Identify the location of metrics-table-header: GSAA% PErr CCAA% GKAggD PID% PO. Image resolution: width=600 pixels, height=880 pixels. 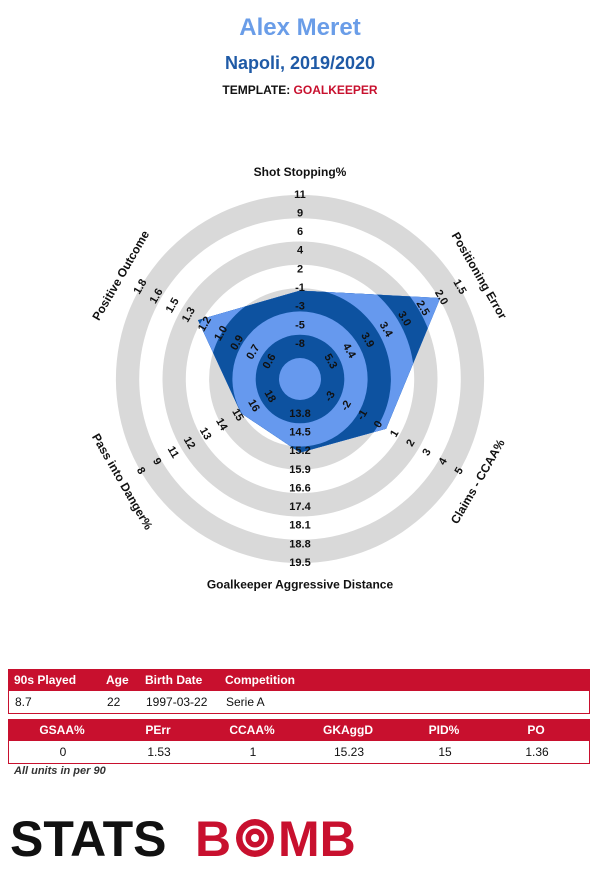
(299, 730).